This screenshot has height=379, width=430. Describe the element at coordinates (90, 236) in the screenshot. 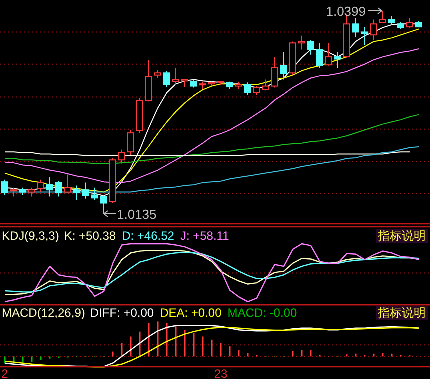

I see `legend-item: K: +50.38` at that location.